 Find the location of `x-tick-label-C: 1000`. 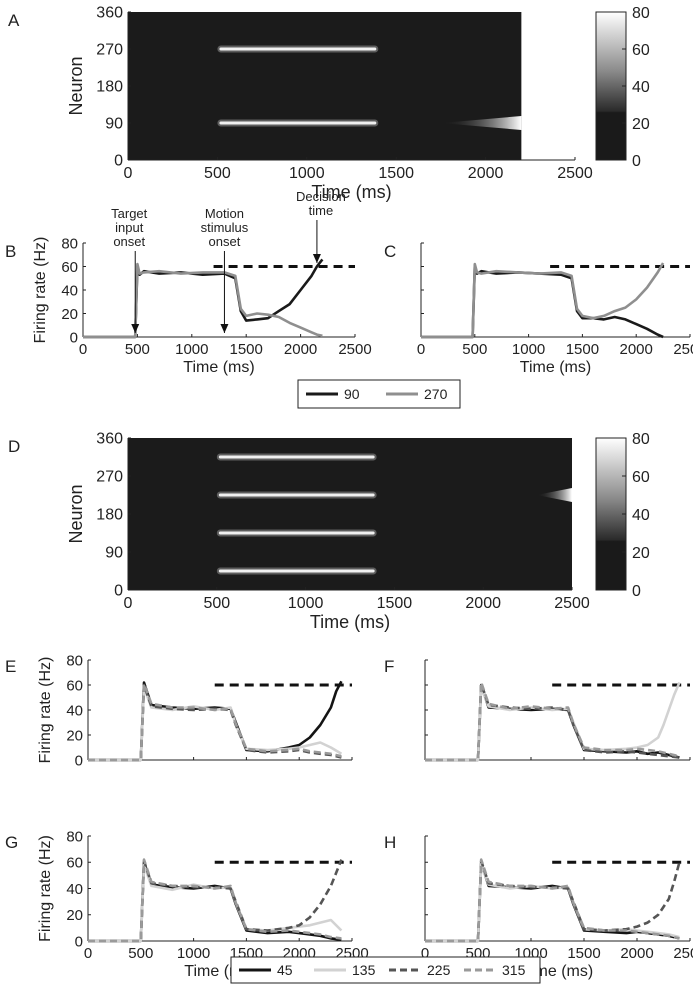

x-tick-label-C: 1000 is located at coordinates (528, 349).